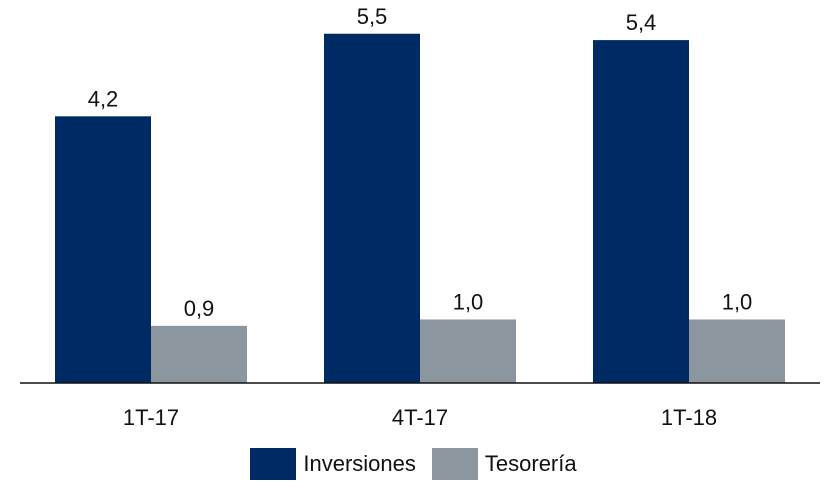 The height and width of the screenshot is (482, 827). Describe the element at coordinates (151, 417) in the screenshot. I see `category-label-1t-17: 1T-17` at that location.